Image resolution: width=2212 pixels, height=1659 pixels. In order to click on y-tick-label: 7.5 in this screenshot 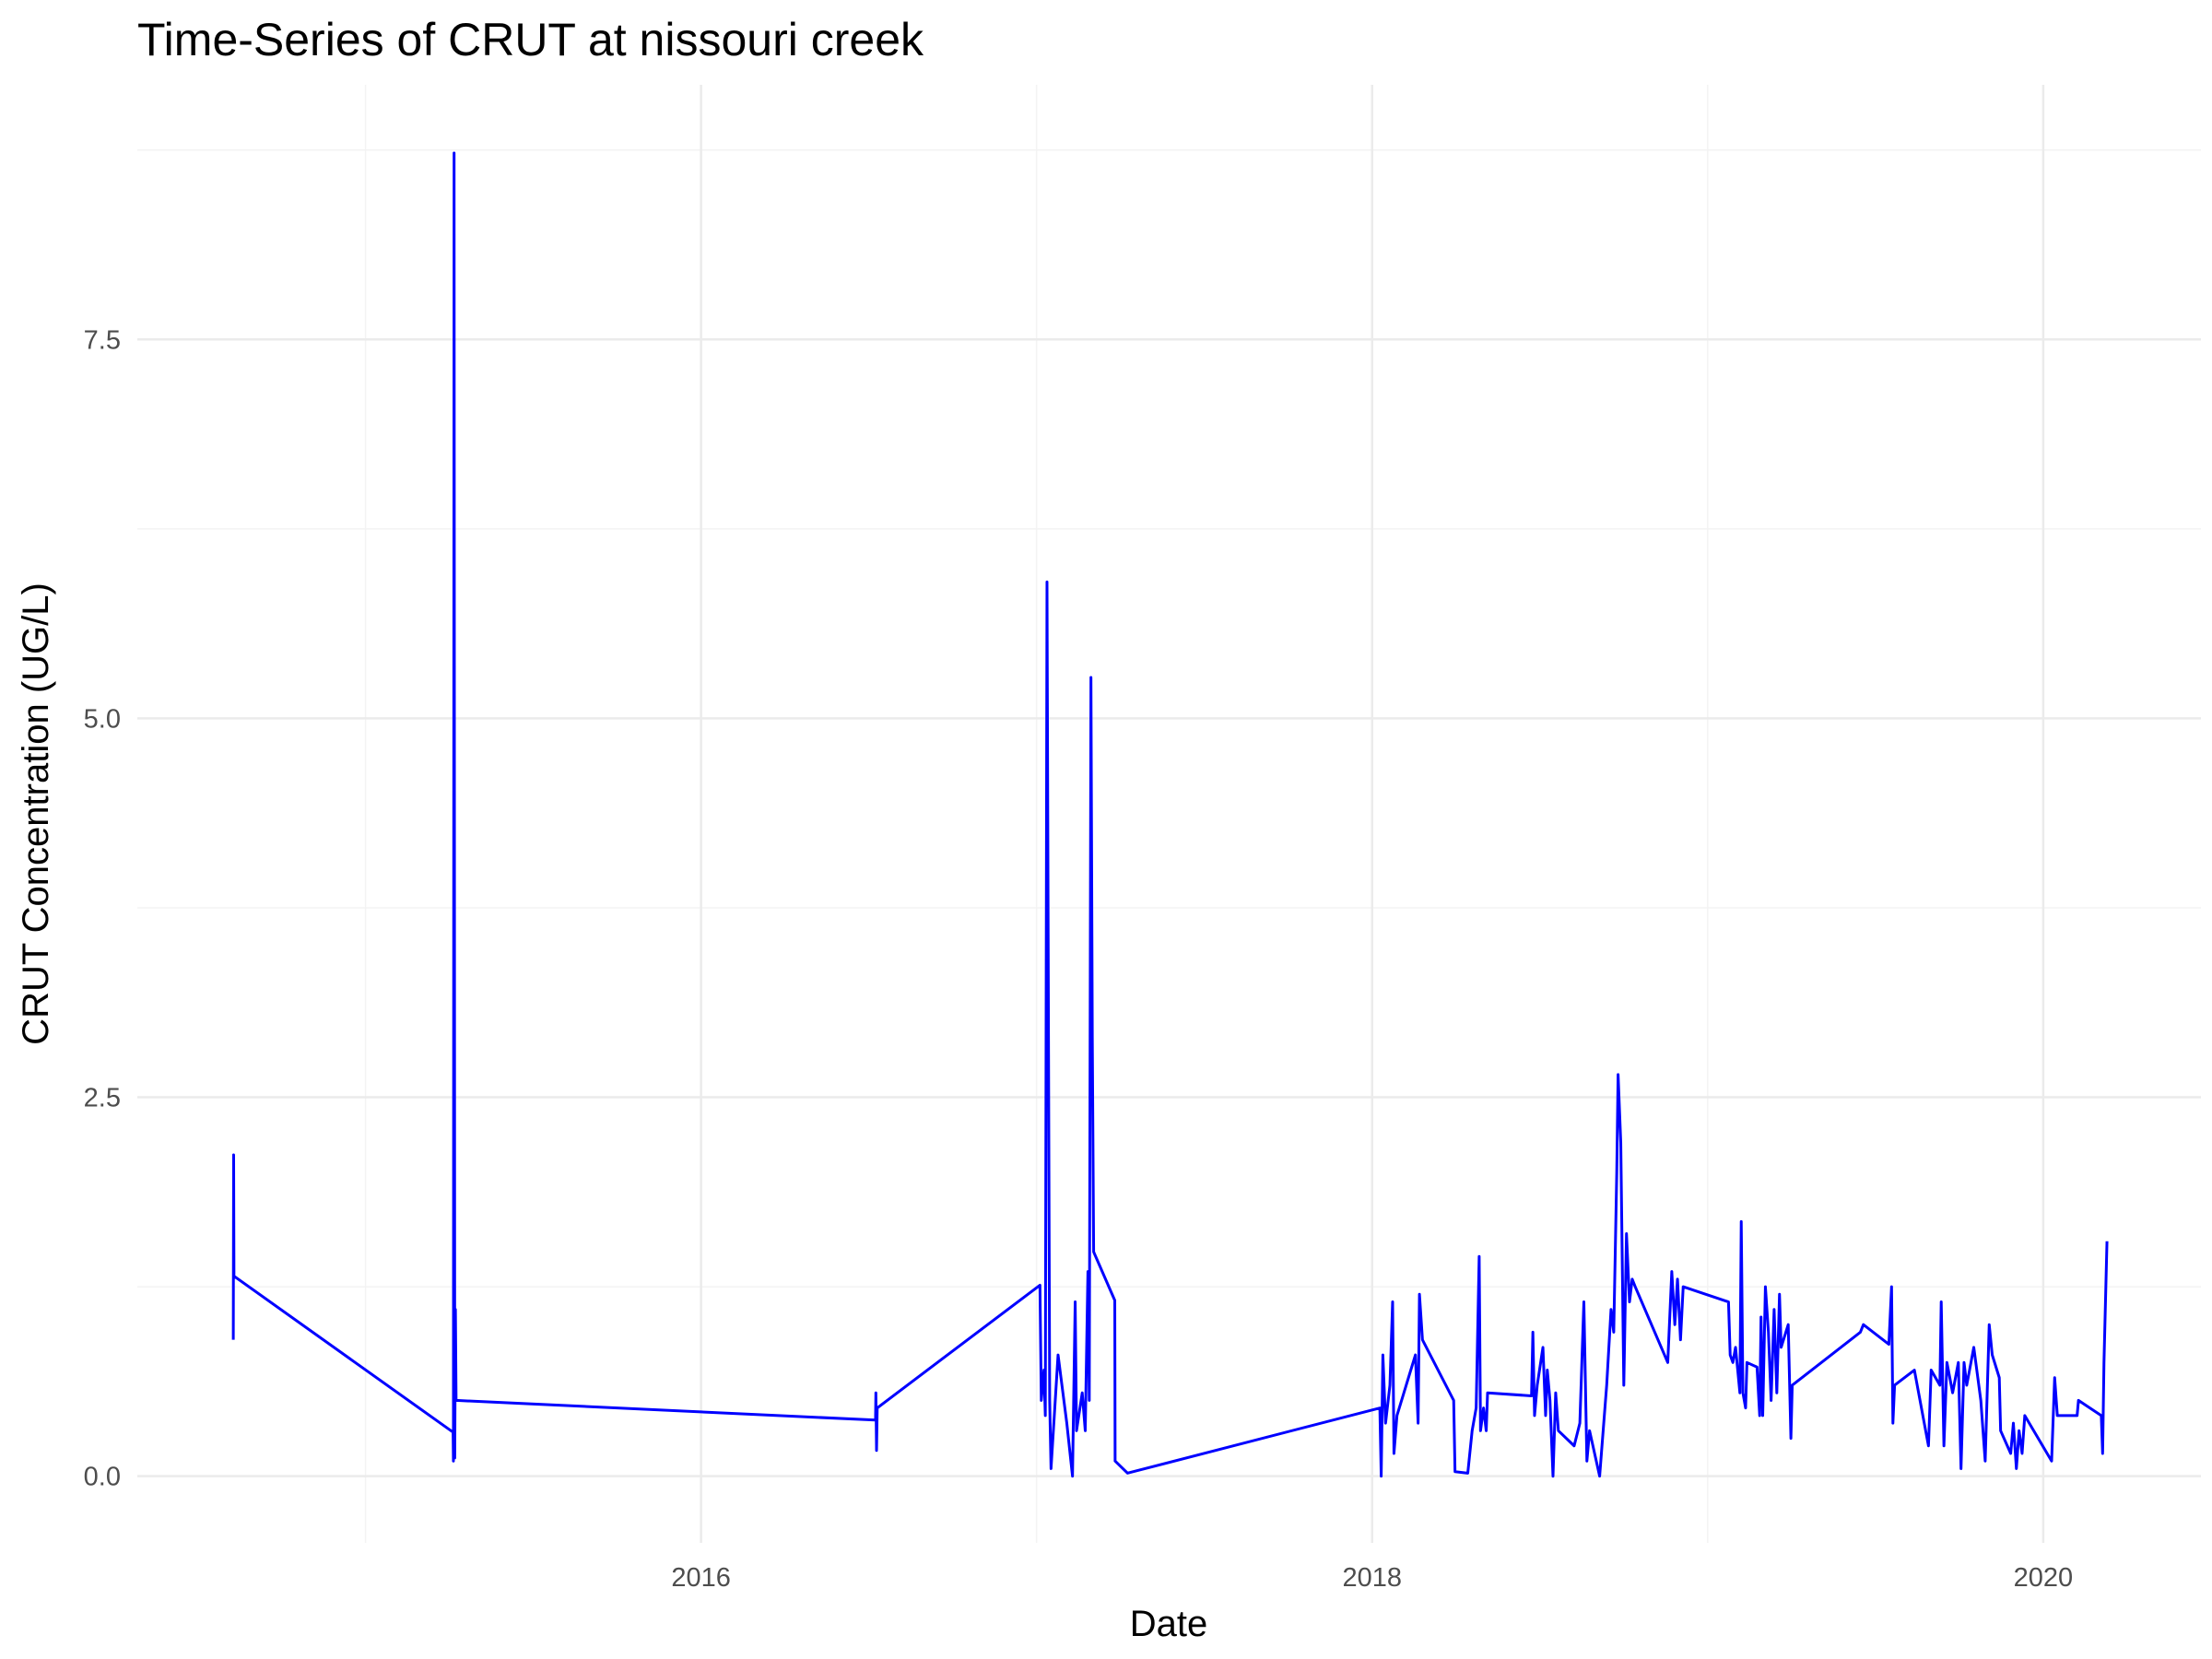, I will do `click(102, 340)`.